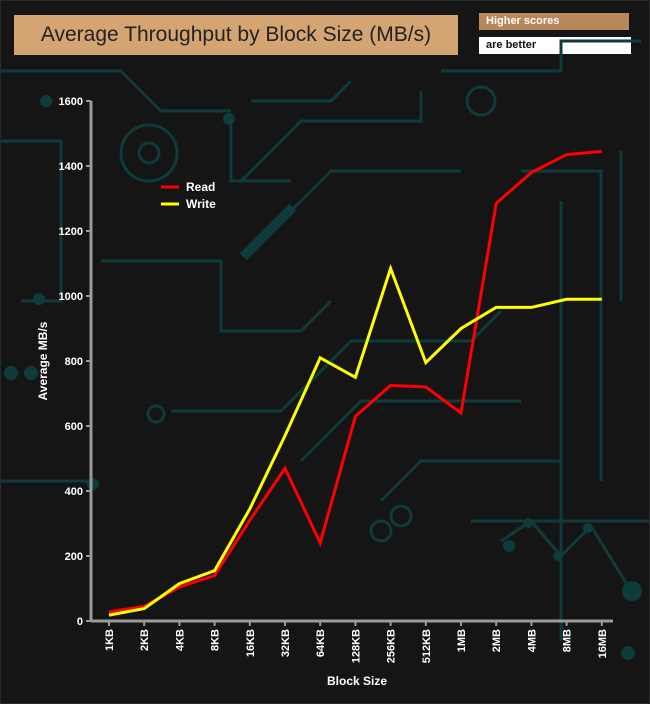  Describe the element at coordinates (392, 646) in the screenshot. I see `x-tick-label: 256KB` at that location.